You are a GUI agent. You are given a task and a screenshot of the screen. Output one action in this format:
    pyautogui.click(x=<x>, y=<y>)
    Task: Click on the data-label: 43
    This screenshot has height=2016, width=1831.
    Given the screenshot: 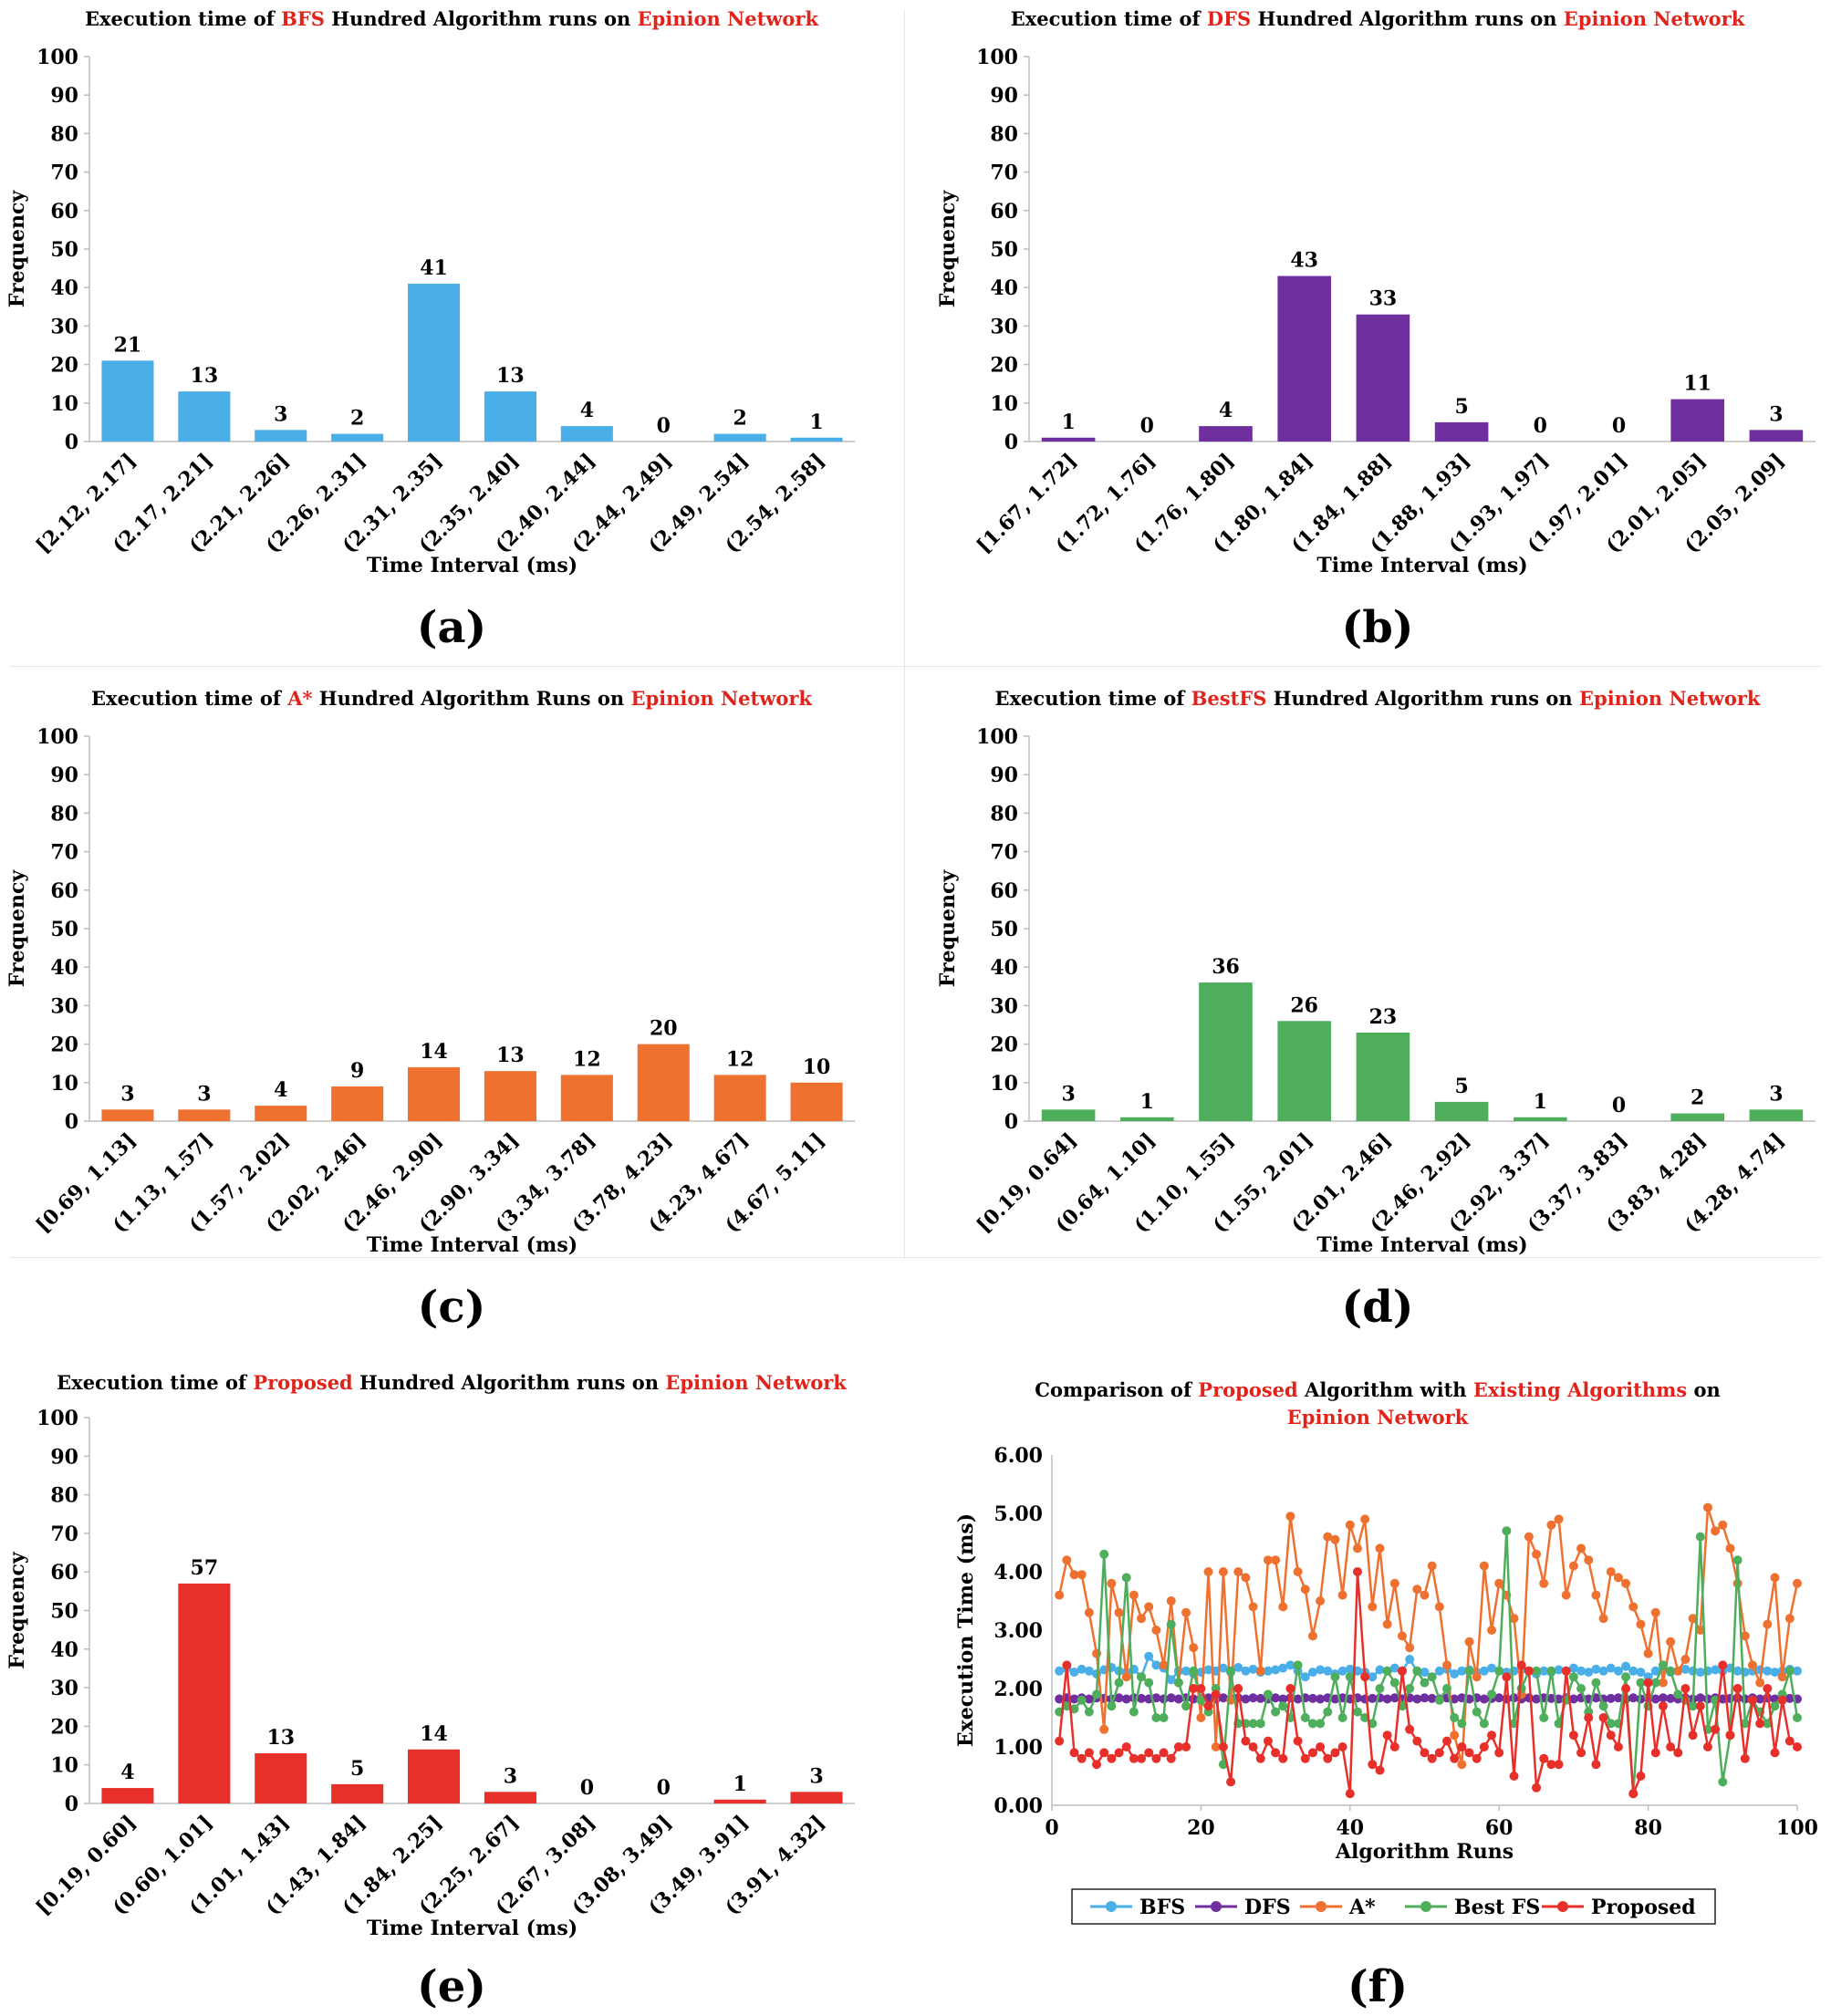 What is the action you would take?
    pyautogui.click(x=1304, y=261)
    